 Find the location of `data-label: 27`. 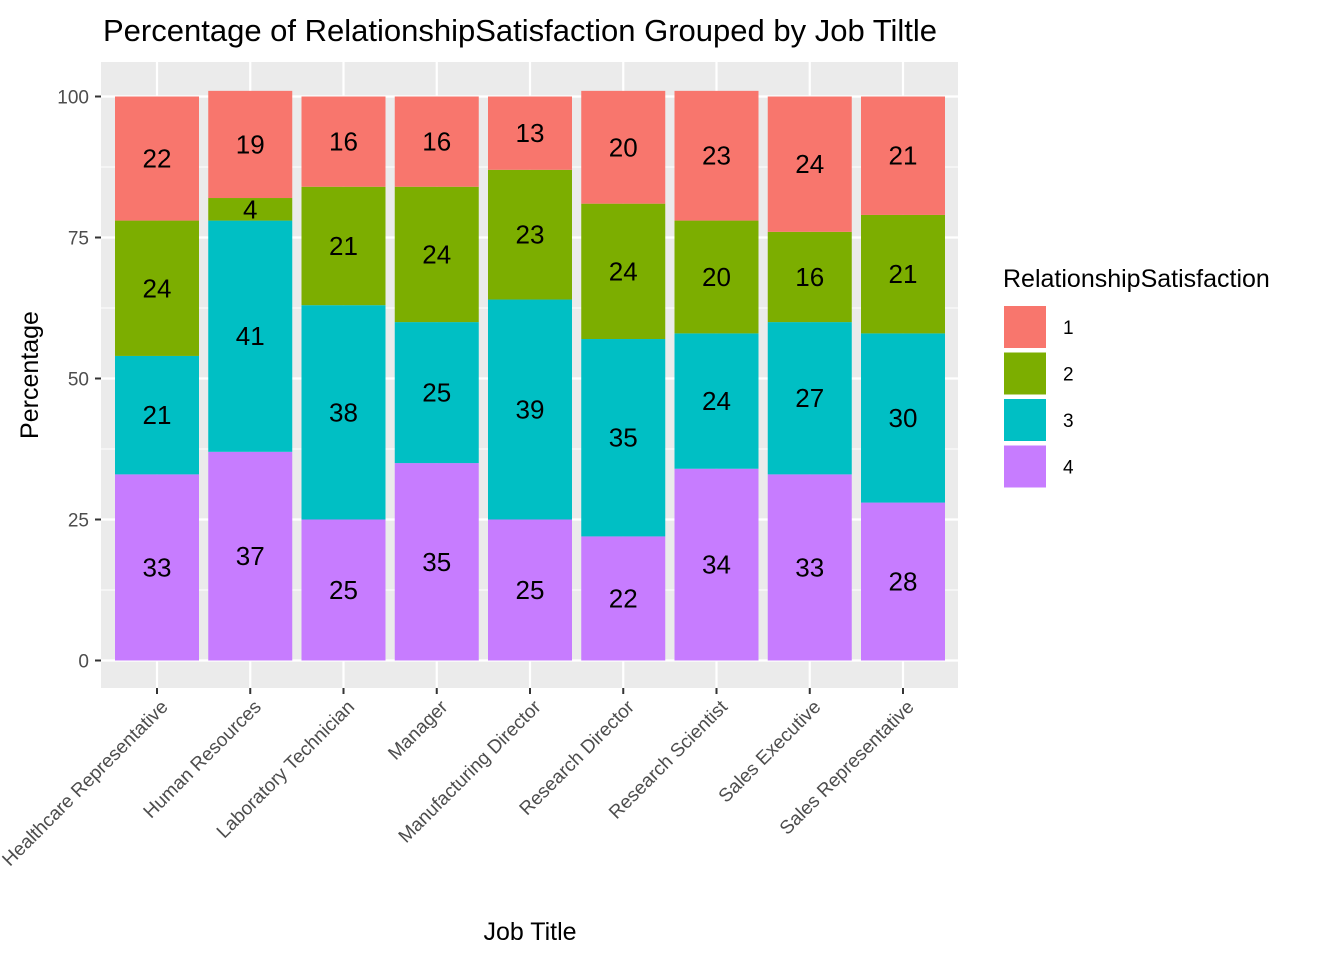

data-label: 27 is located at coordinates (809, 398).